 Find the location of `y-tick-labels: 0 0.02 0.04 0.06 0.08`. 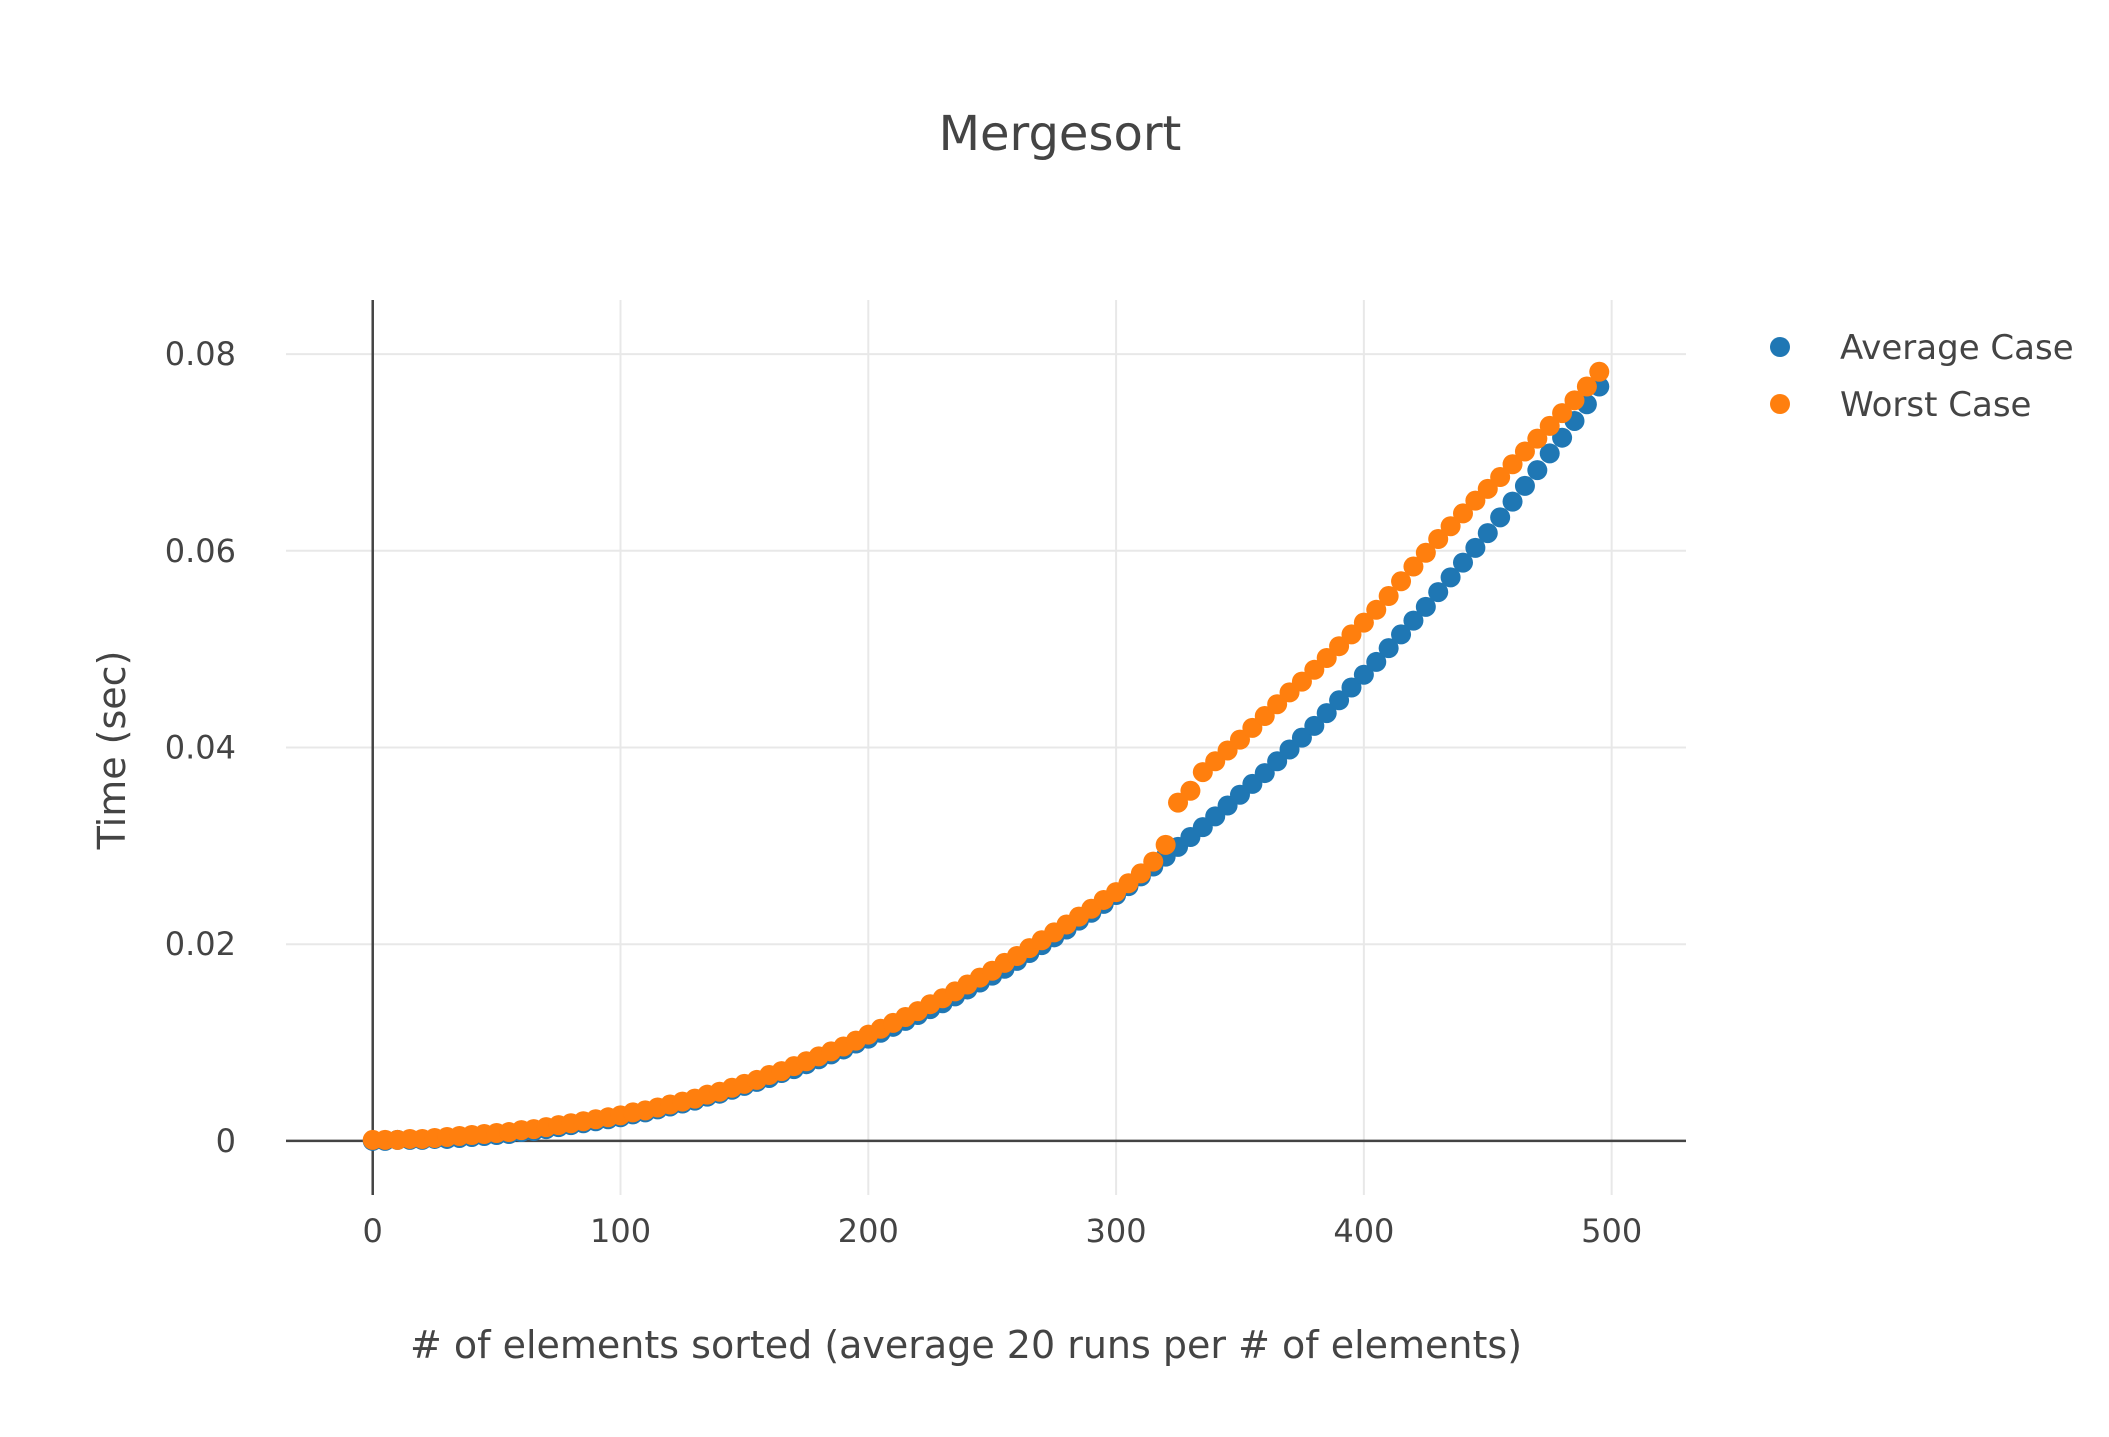

y-tick-labels: 0 0.02 0.04 0.06 0.08 is located at coordinates (200, 747).